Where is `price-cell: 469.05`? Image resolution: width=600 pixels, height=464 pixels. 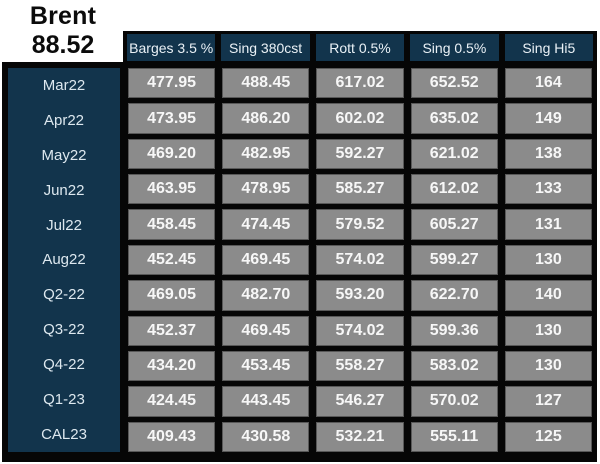 price-cell: 469.05 is located at coordinates (172, 295).